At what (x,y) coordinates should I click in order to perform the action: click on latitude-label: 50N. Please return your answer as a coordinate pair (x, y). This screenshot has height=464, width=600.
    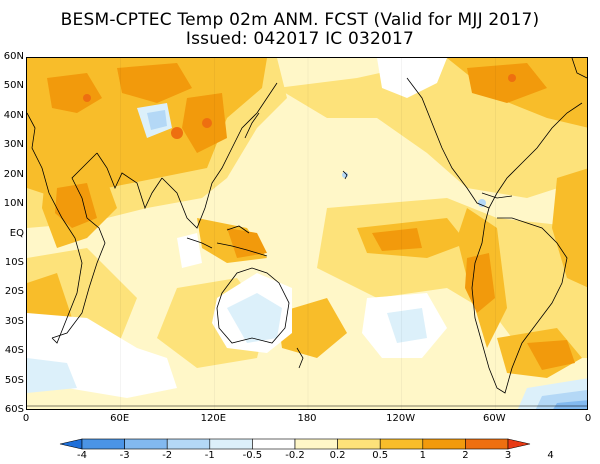
    Looking at the image, I should click on (13, 86).